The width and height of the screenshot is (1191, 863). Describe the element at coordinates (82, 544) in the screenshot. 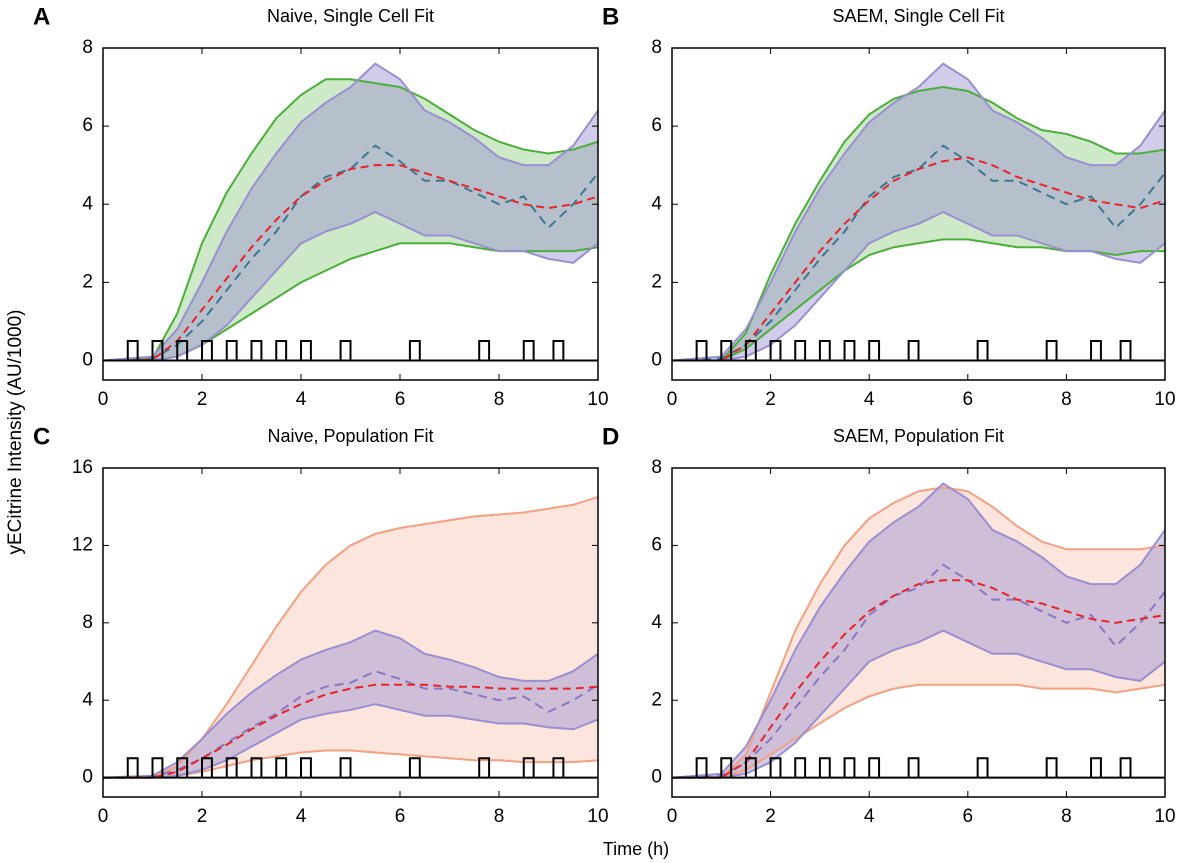

I see `y-tick-label: 12` at that location.